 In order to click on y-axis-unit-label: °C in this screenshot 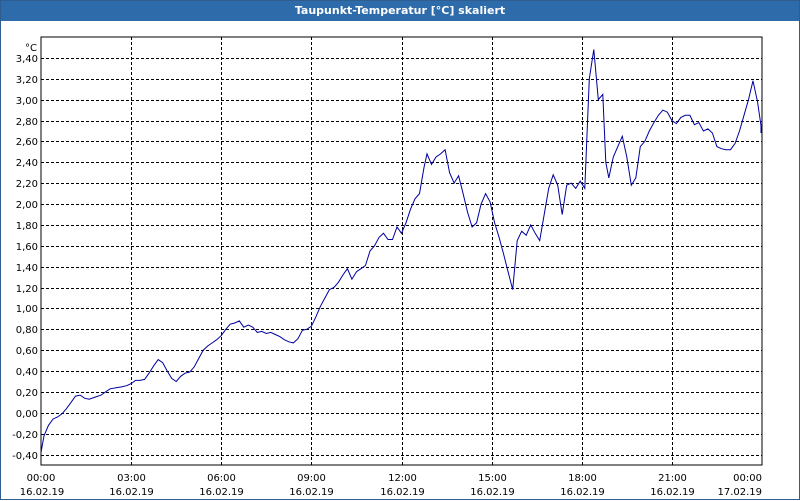, I will do `click(31, 48)`.